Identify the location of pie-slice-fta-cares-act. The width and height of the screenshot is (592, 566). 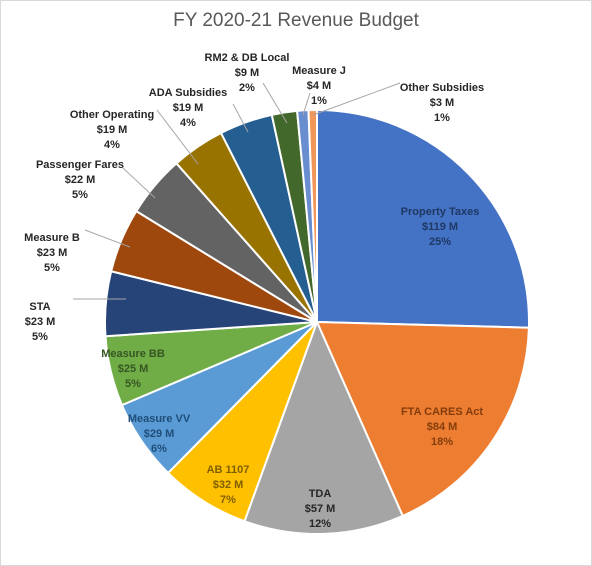
(422, 419).